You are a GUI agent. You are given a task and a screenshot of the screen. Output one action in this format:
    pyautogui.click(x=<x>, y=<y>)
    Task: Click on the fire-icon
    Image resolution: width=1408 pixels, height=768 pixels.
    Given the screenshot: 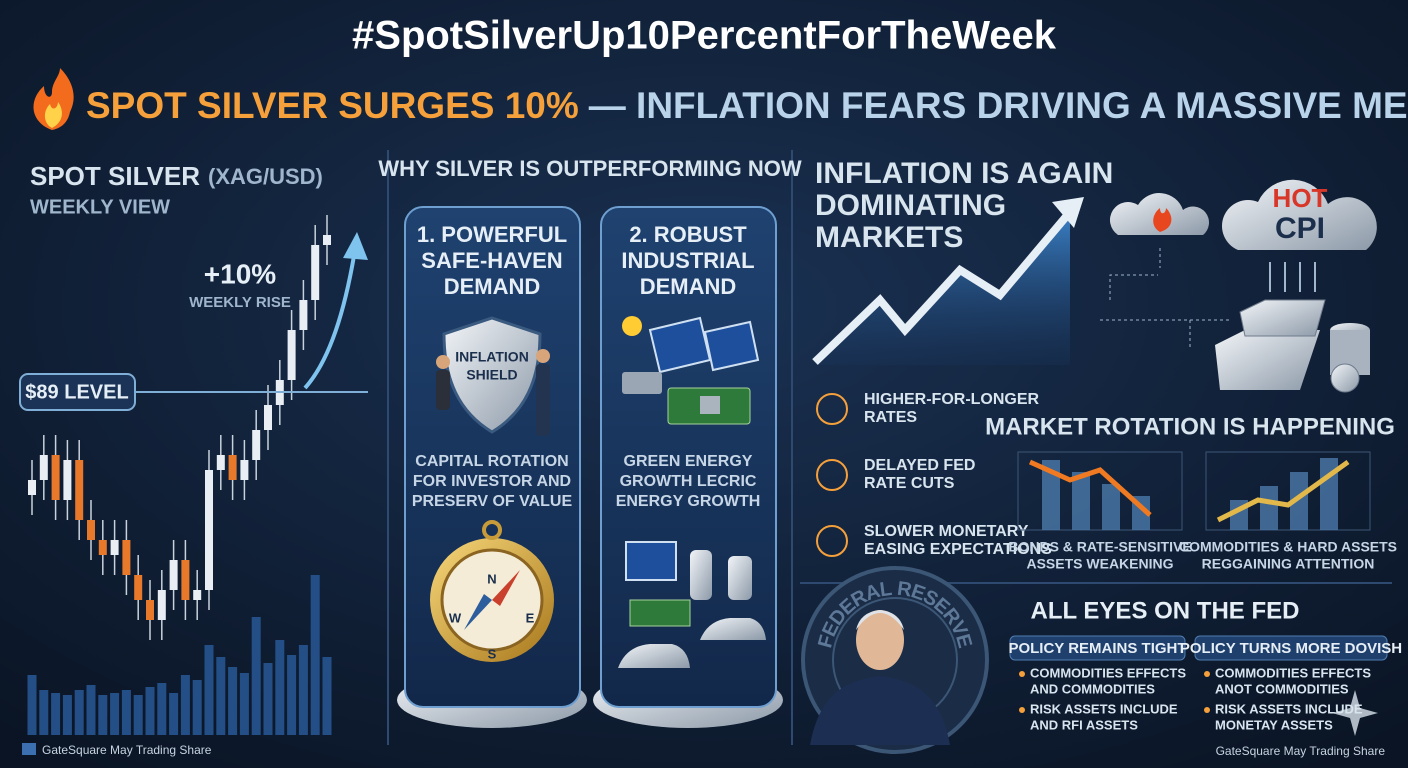 What is the action you would take?
    pyautogui.click(x=53, y=99)
    